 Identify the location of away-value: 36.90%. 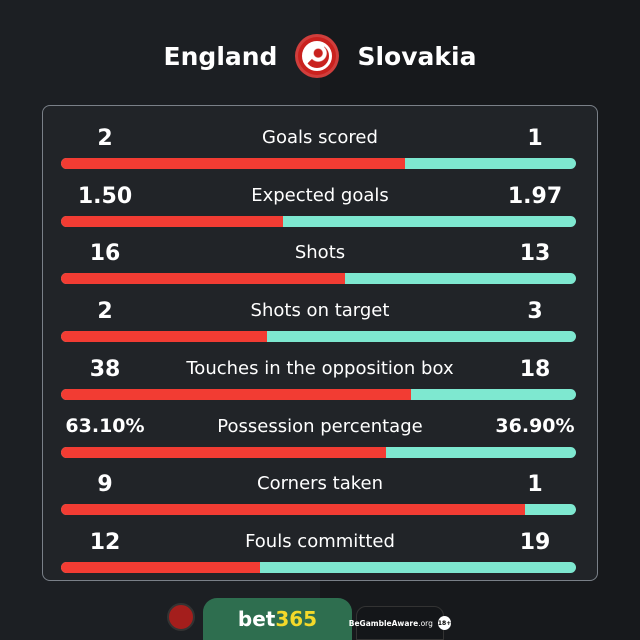
(535, 425).